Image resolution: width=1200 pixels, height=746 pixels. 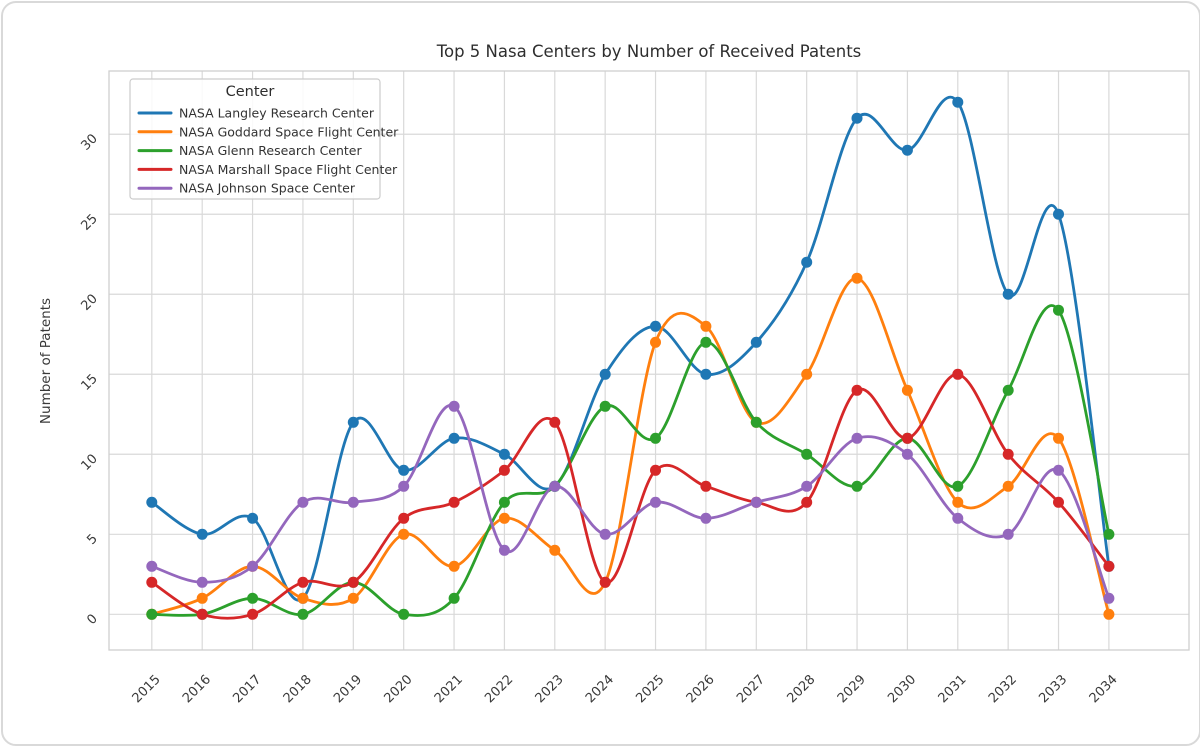 I want to click on x-tick-label: 2030, so click(x=902, y=689).